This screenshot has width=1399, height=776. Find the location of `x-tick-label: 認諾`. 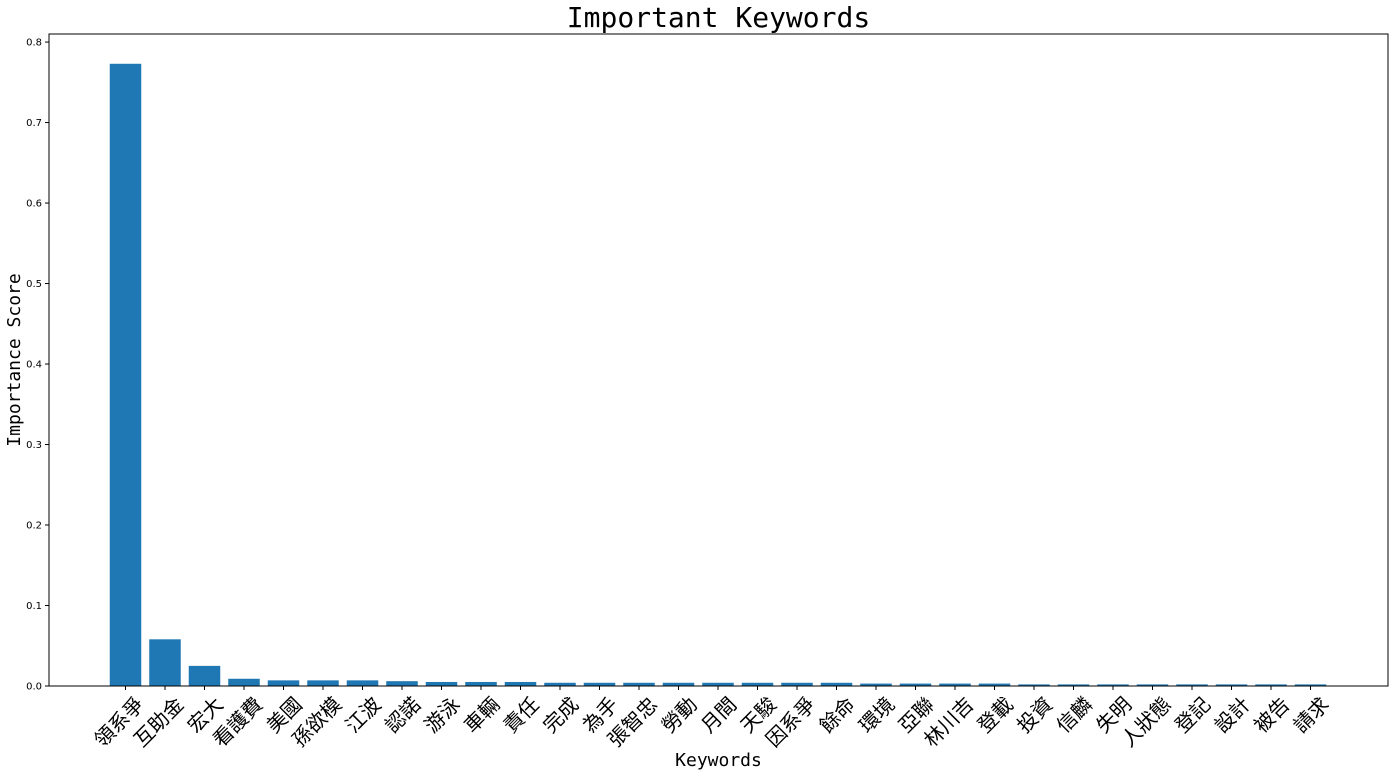

x-tick-label: 認諾 is located at coordinates (402, 714).